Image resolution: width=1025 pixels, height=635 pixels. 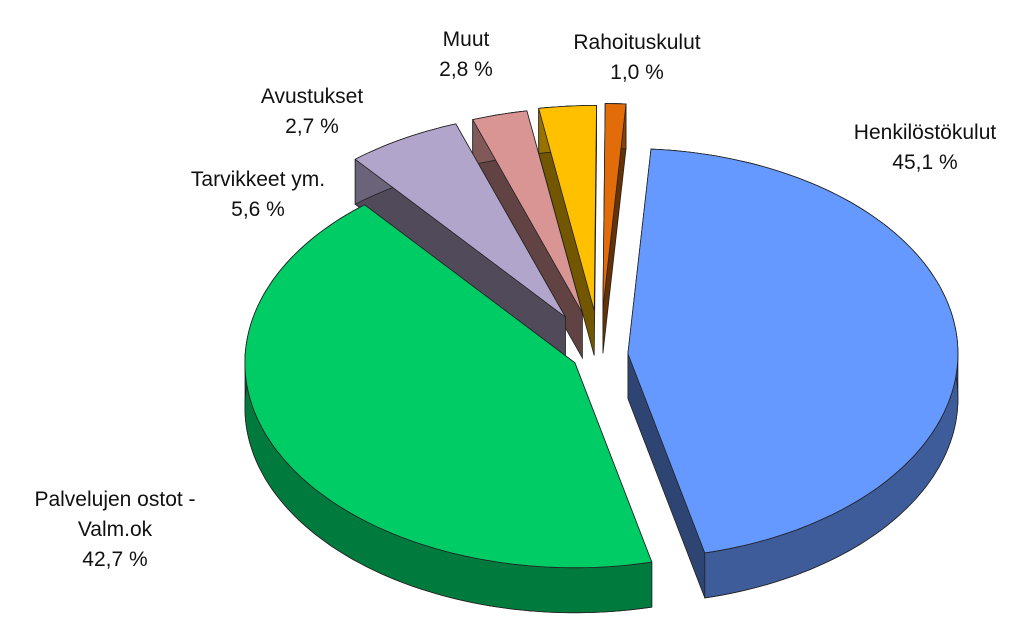 I want to click on slice-label: Palvelujen ostot - Valm.ok 42,7 %, so click(x=115, y=530).